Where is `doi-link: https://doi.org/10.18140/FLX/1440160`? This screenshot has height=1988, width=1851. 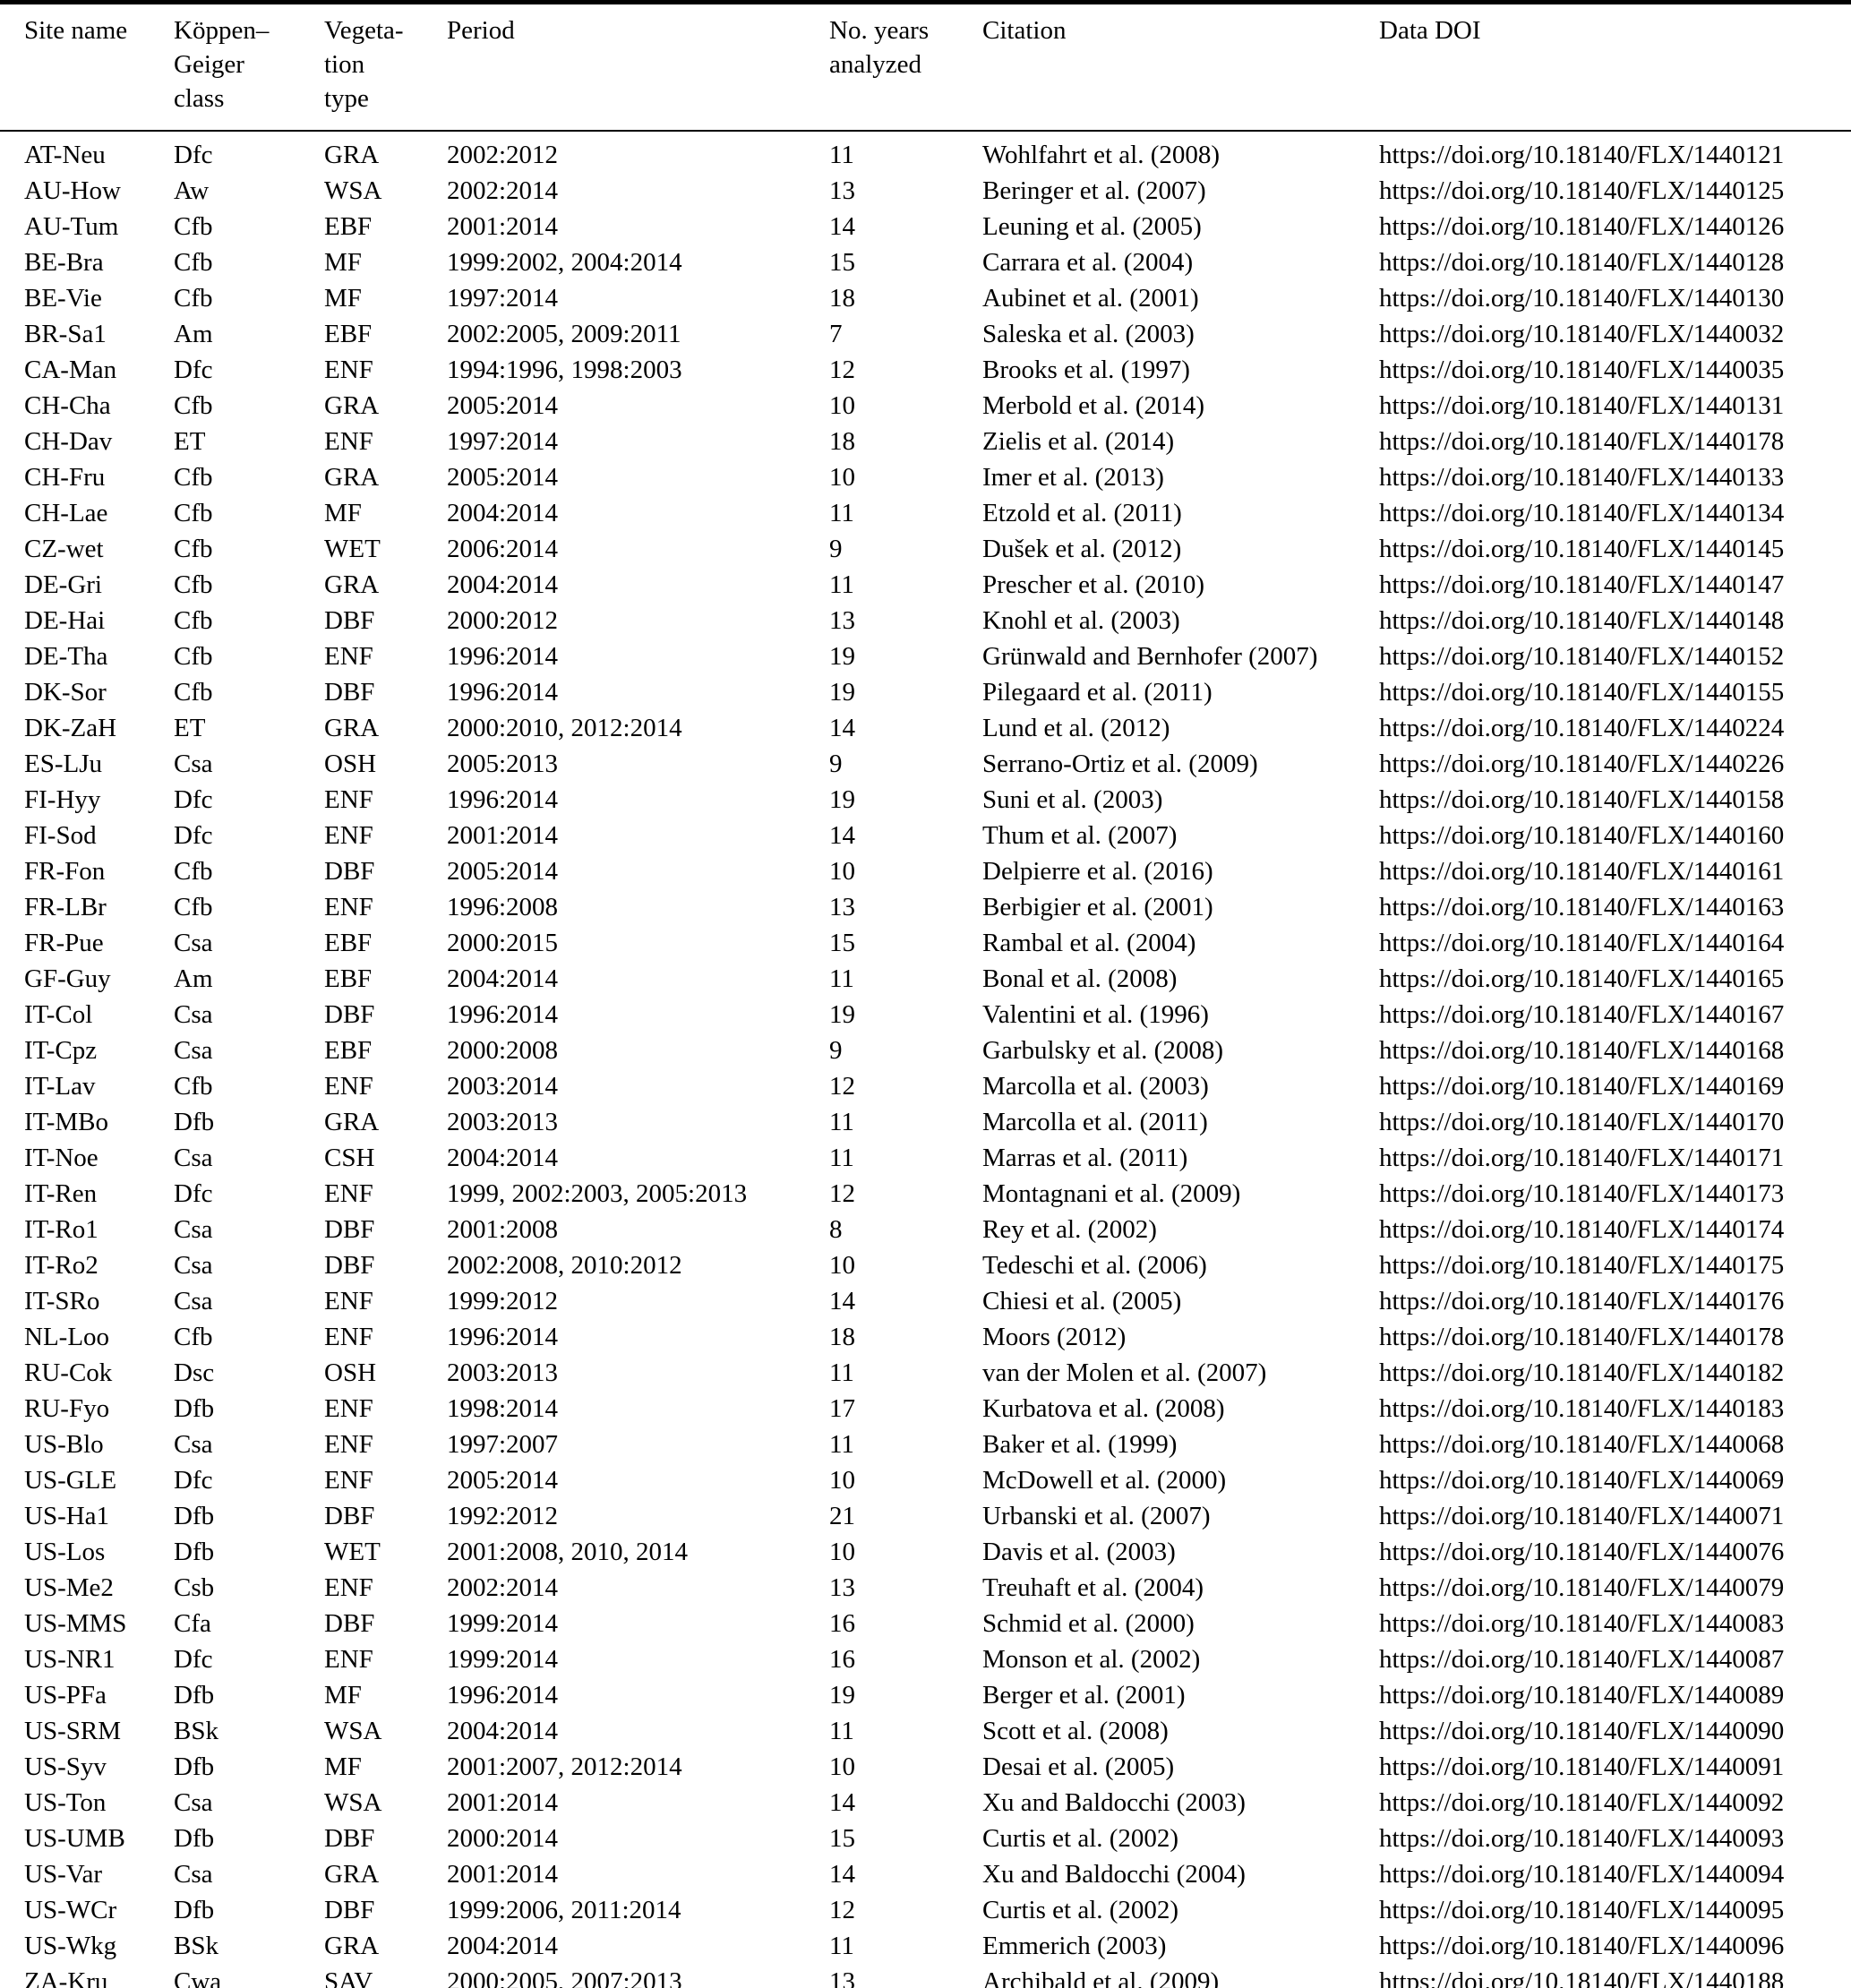
doi-link: https://doi.org/10.18140/FLX/1440160 is located at coordinates (1582, 835).